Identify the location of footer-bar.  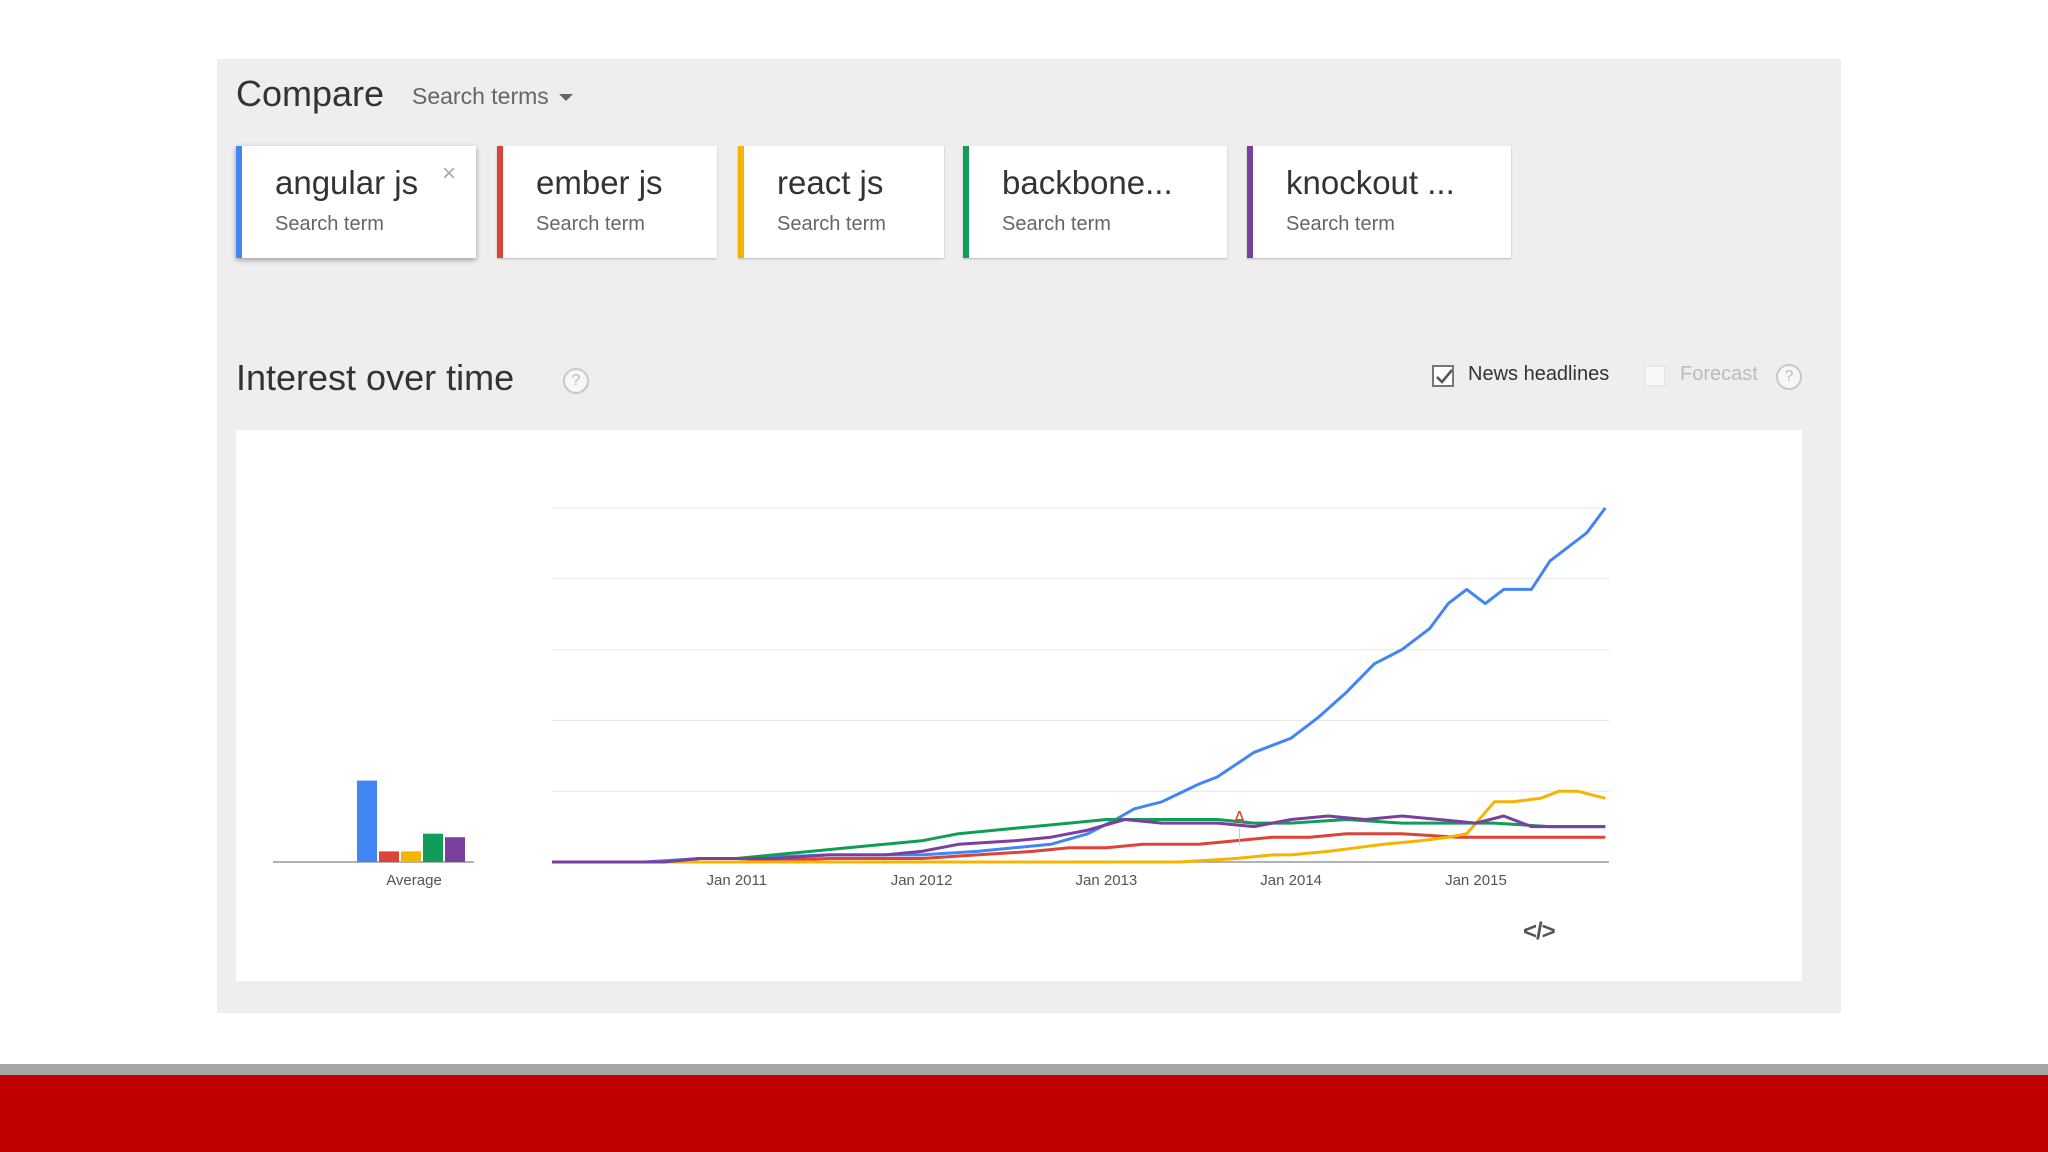
(1024, 1113).